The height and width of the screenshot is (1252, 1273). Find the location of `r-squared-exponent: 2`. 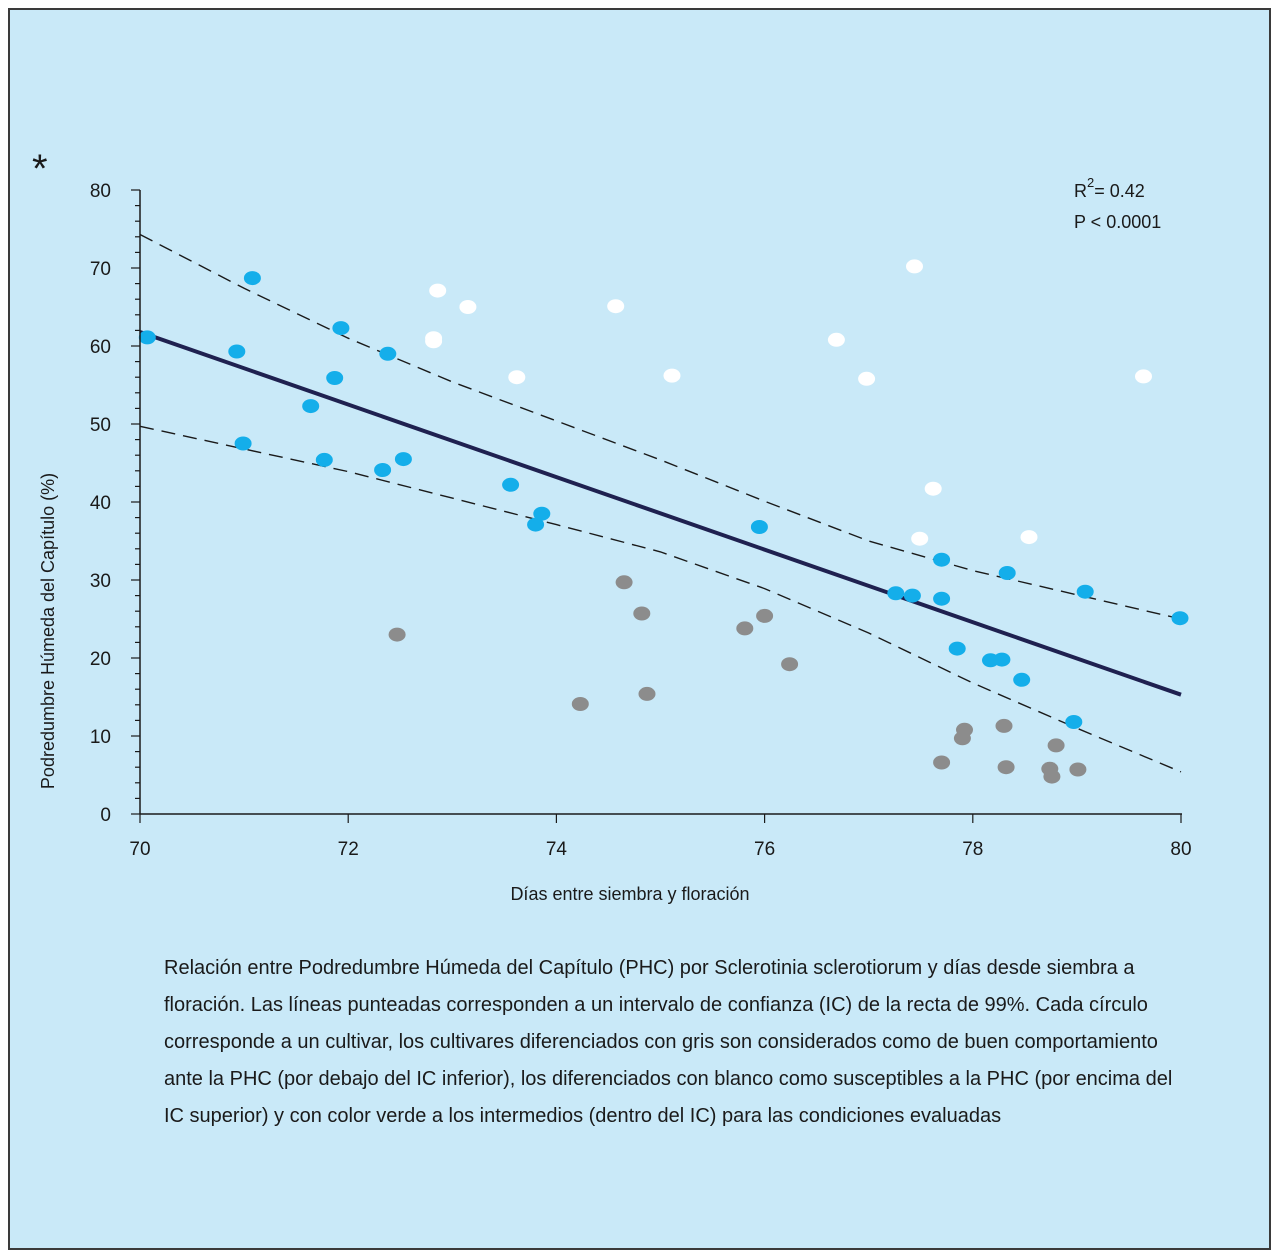

r-squared-exponent: 2 is located at coordinates (1090, 182).